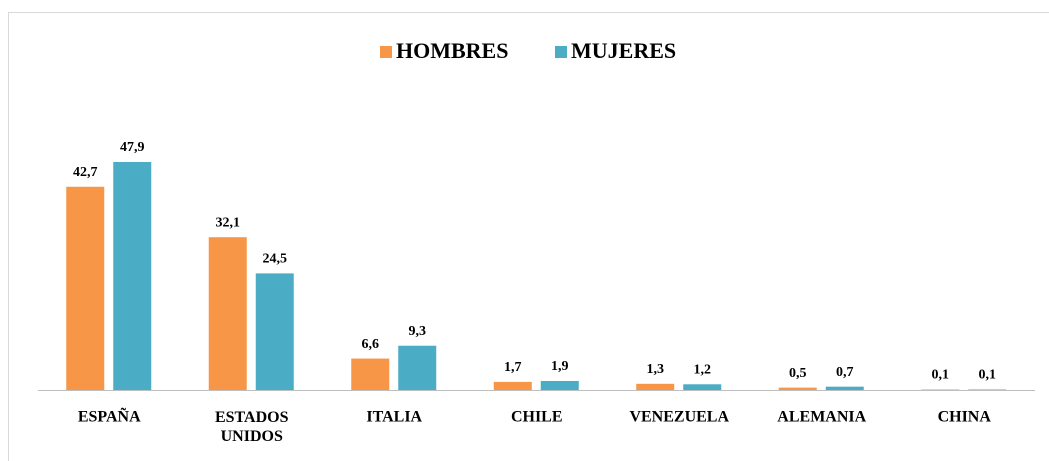  I want to click on x-tick-label: ESTADOS UNIDOS, so click(252, 427).